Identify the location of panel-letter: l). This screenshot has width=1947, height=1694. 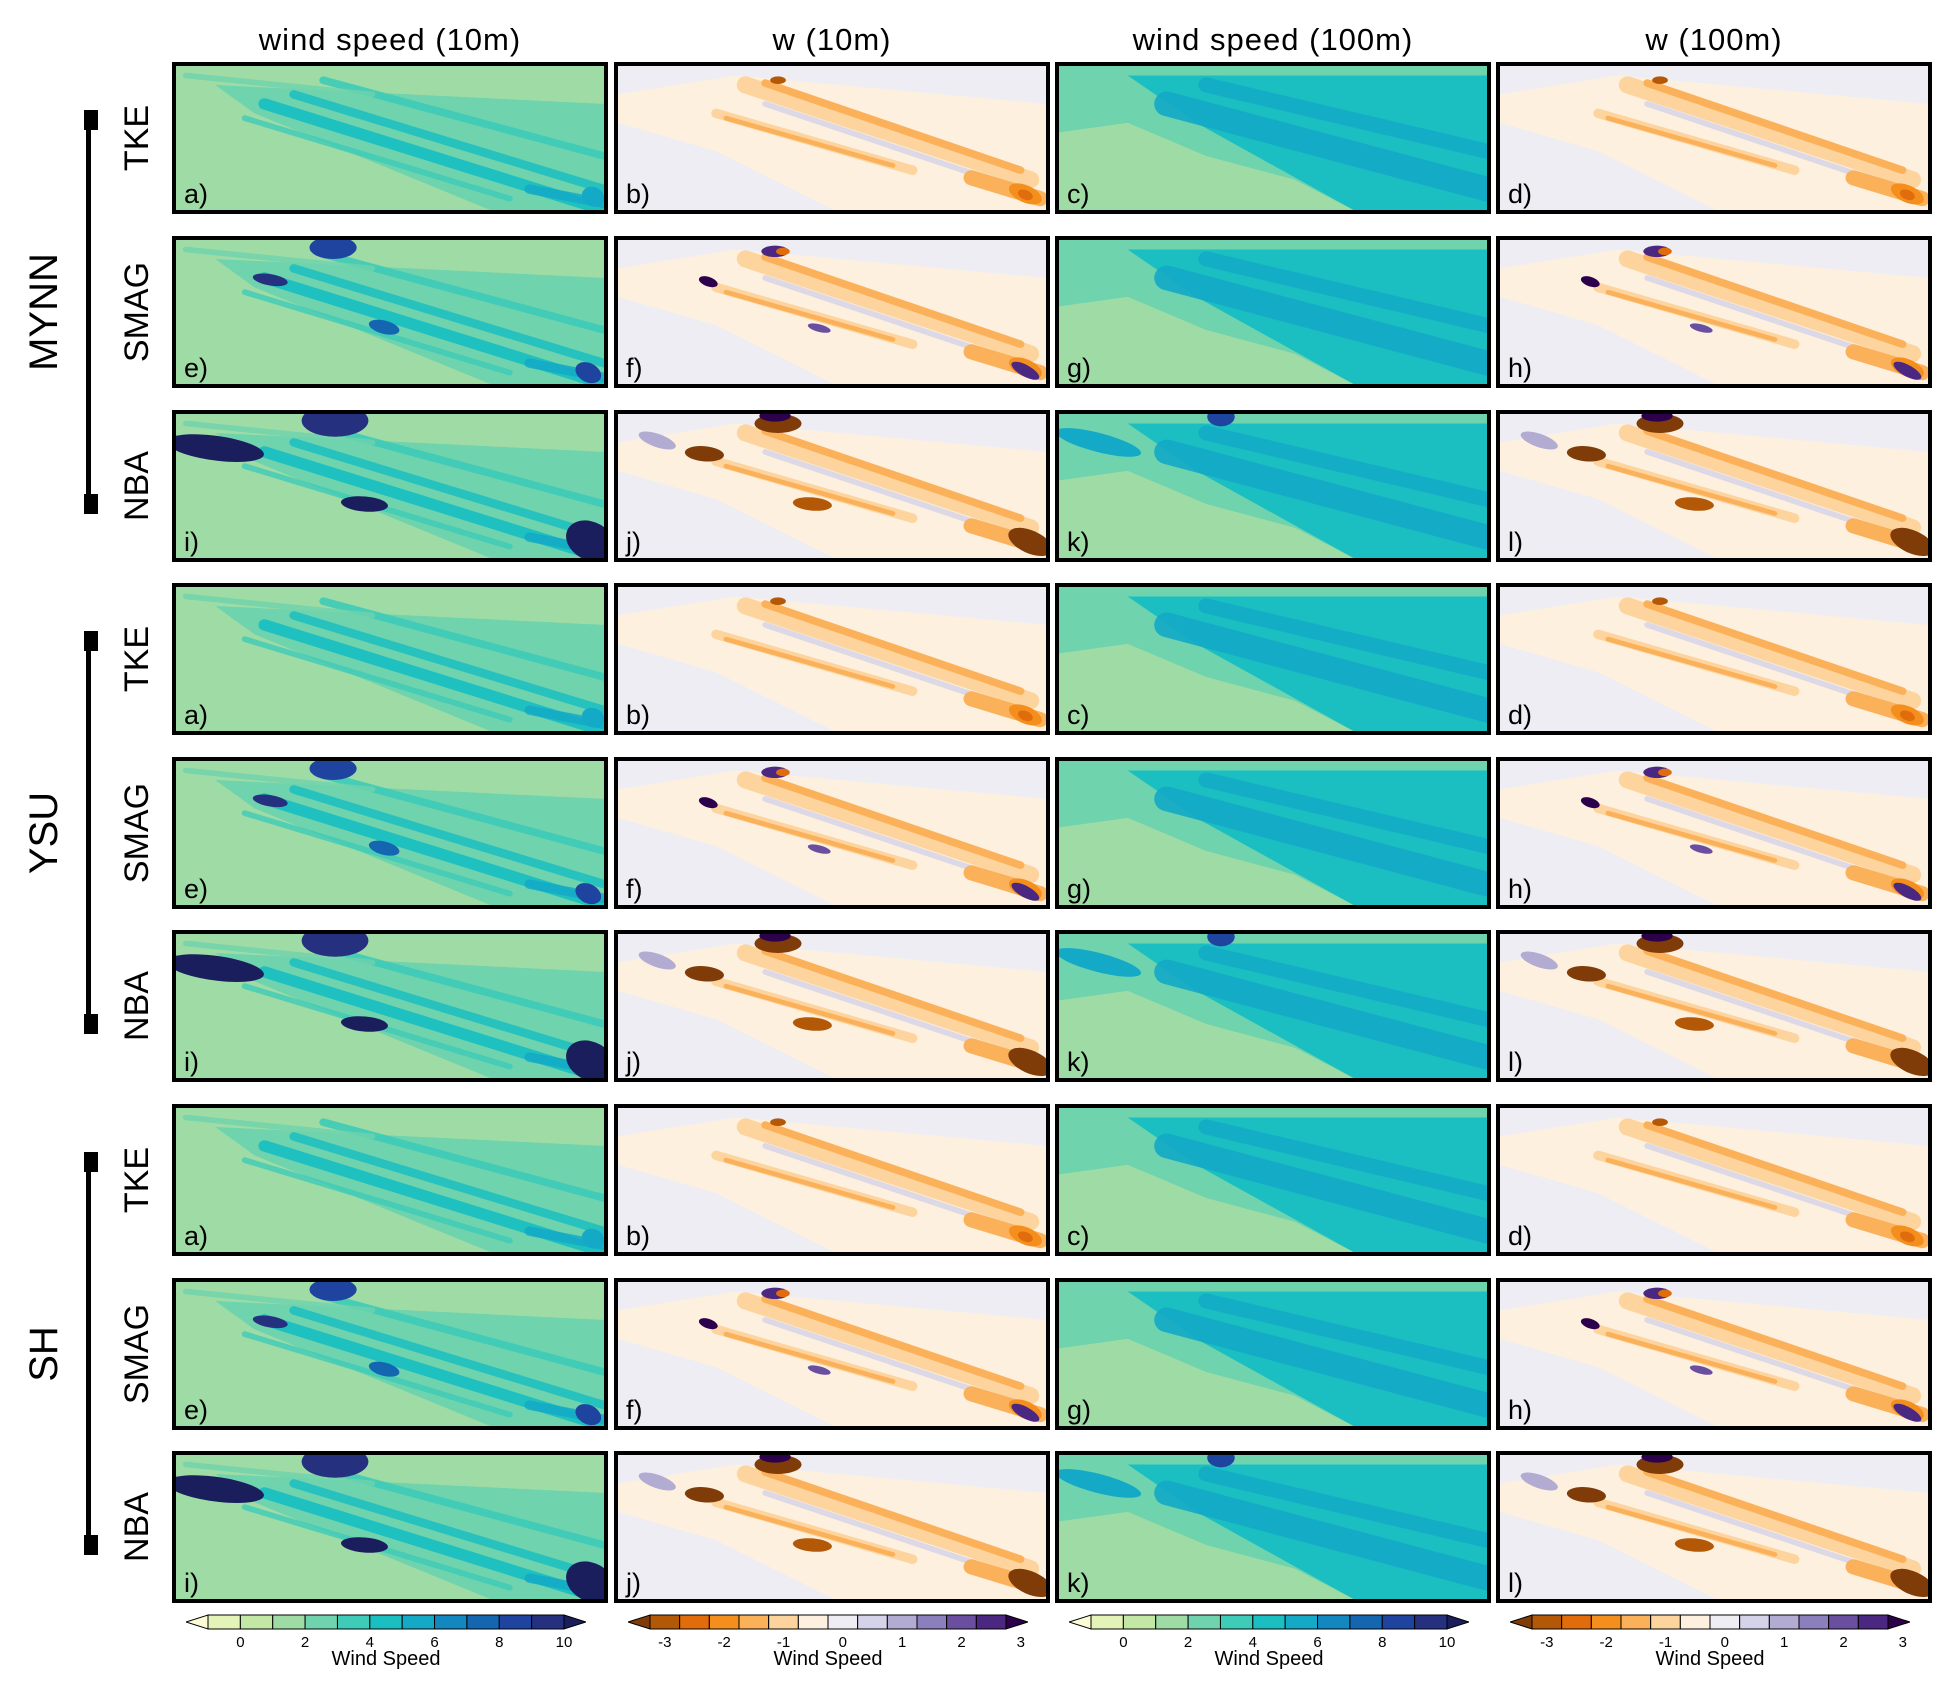
(1515, 1062).